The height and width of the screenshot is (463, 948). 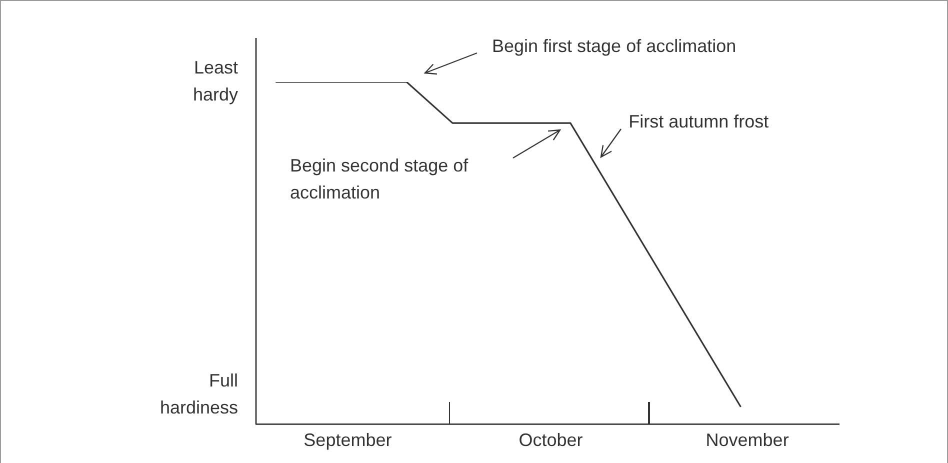 What do you see at coordinates (747, 440) in the screenshot?
I see `x-tick-label: November` at bounding box center [747, 440].